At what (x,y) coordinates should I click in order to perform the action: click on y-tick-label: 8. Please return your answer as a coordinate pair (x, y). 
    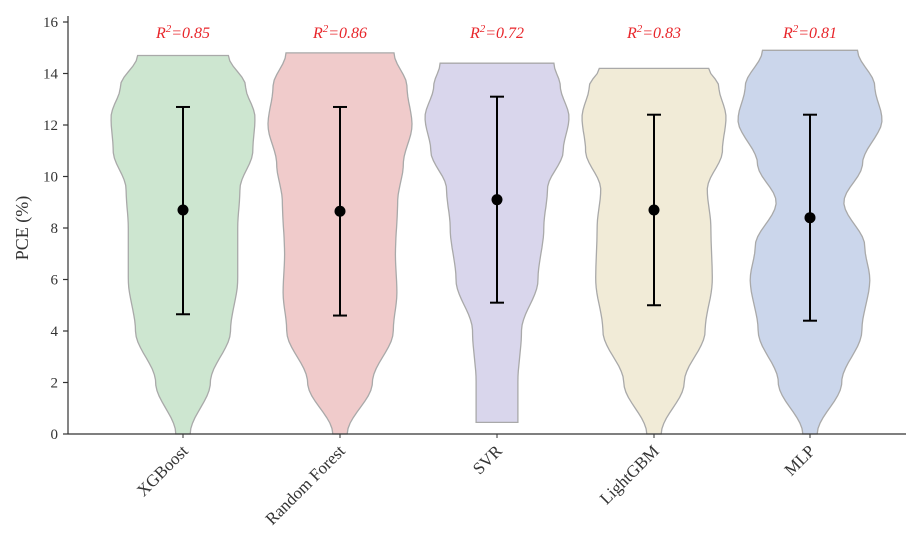
    Looking at the image, I should click on (55, 229).